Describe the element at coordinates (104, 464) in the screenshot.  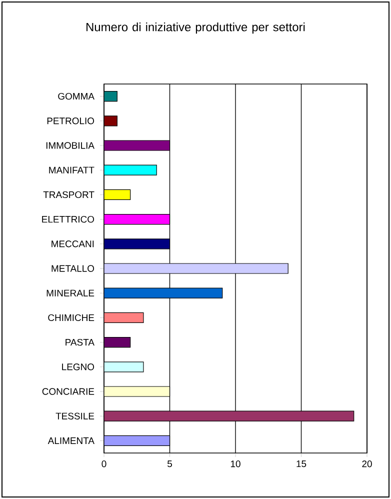
I see `x-tick-label: 0` at that location.